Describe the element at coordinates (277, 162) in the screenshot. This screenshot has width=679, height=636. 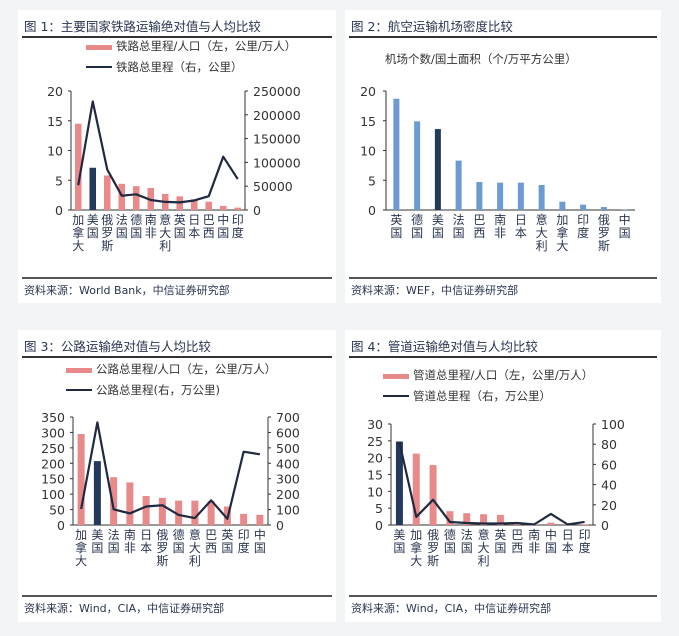
I see `right-axis-tick: 100000` at that location.